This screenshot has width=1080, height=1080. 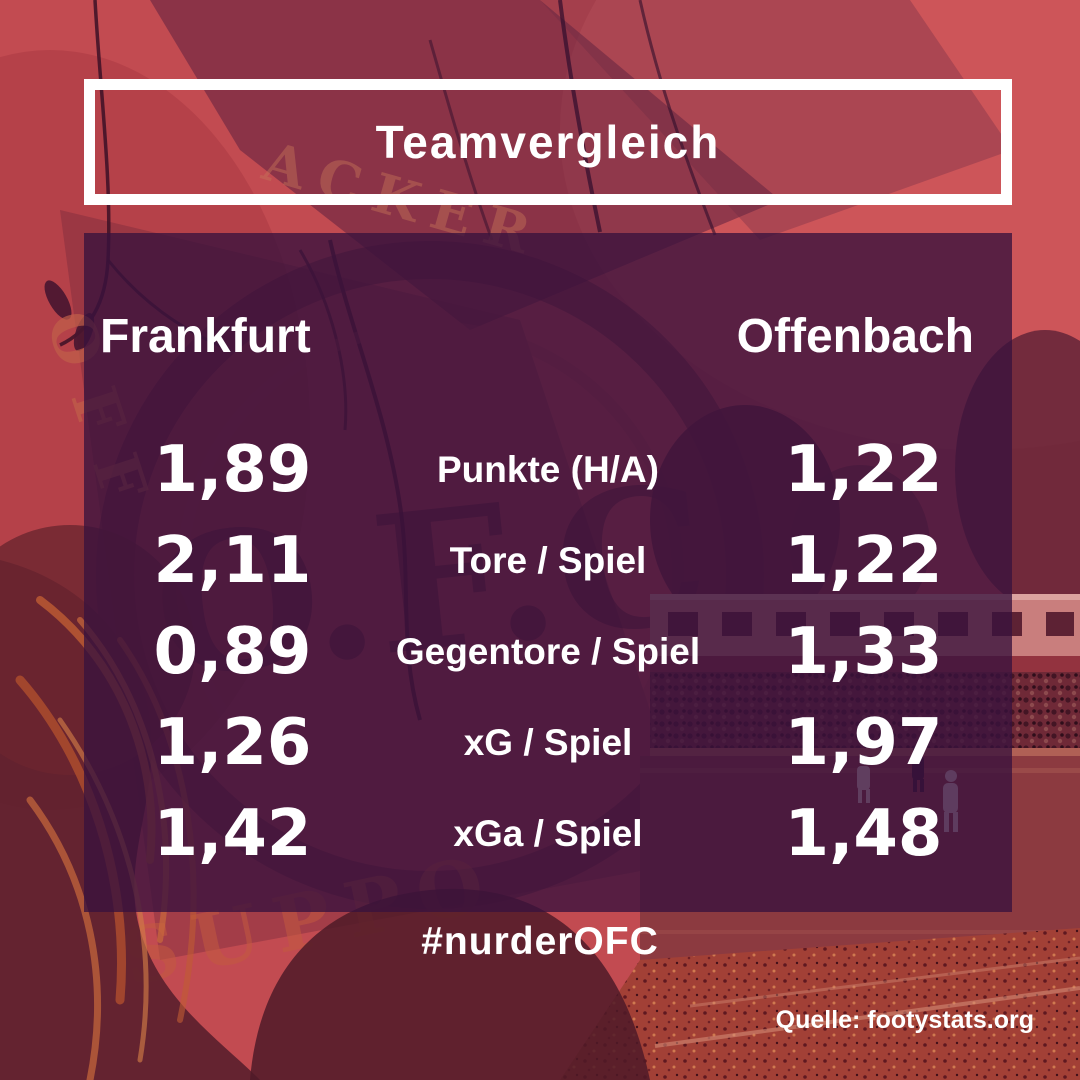 What do you see at coordinates (540, 941) in the screenshot?
I see `hashtag: #nurderOFC` at bounding box center [540, 941].